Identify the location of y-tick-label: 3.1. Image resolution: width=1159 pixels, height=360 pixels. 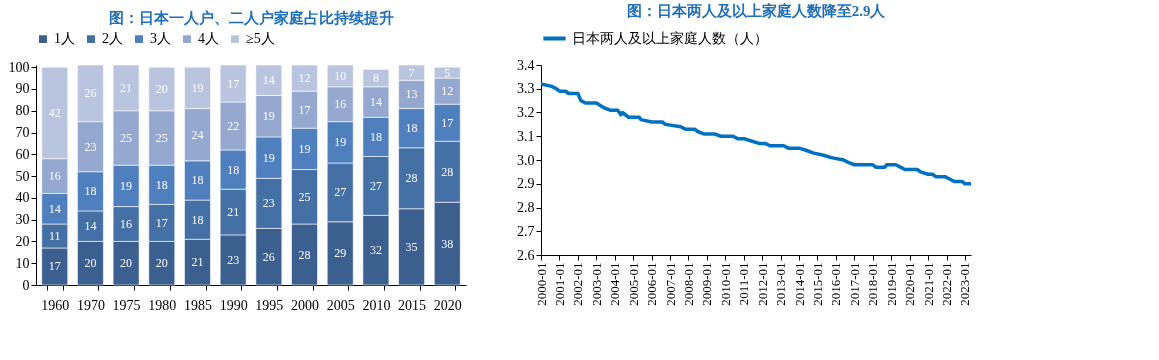
(526, 136).